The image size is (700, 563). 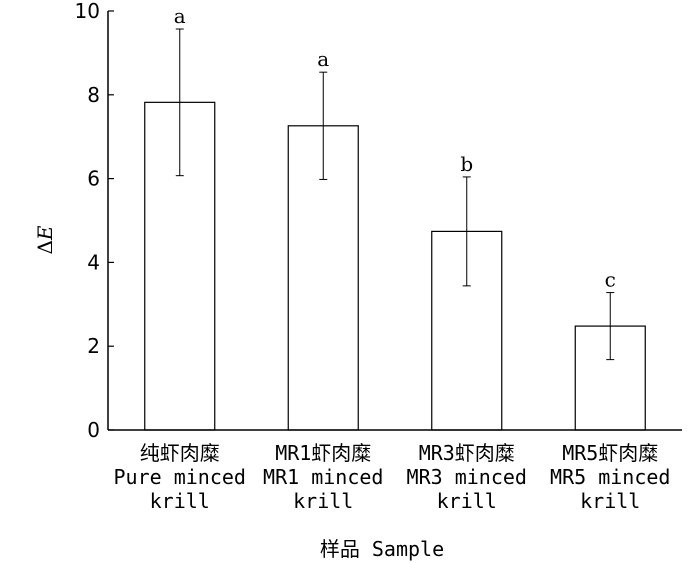 I want to click on x-tick-label: Pure minced, so click(x=180, y=477).